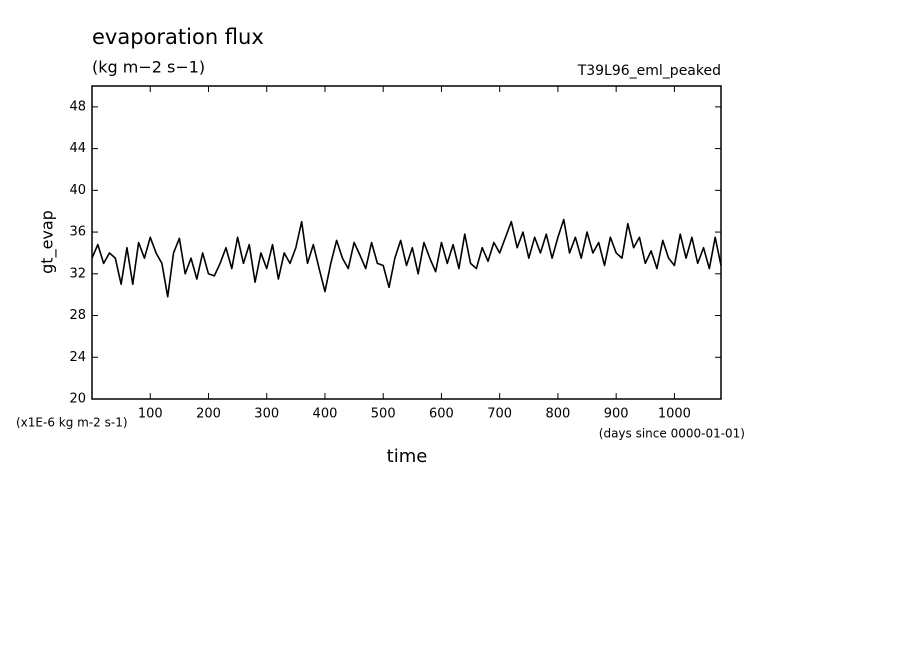  I want to click on x-axis-label: time, so click(407, 456).